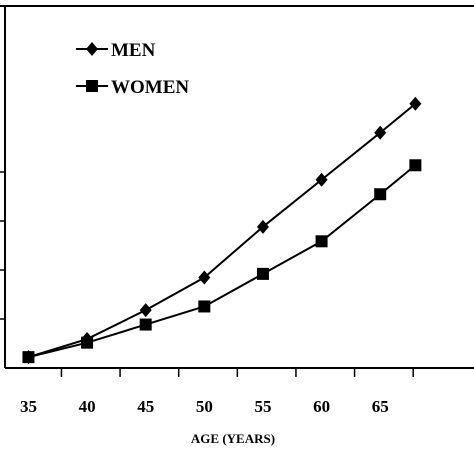 This screenshot has height=474, width=474. What do you see at coordinates (237, 372) in the screenshot?
I see `x-axis-ticks` at bounding box center [237, 372].